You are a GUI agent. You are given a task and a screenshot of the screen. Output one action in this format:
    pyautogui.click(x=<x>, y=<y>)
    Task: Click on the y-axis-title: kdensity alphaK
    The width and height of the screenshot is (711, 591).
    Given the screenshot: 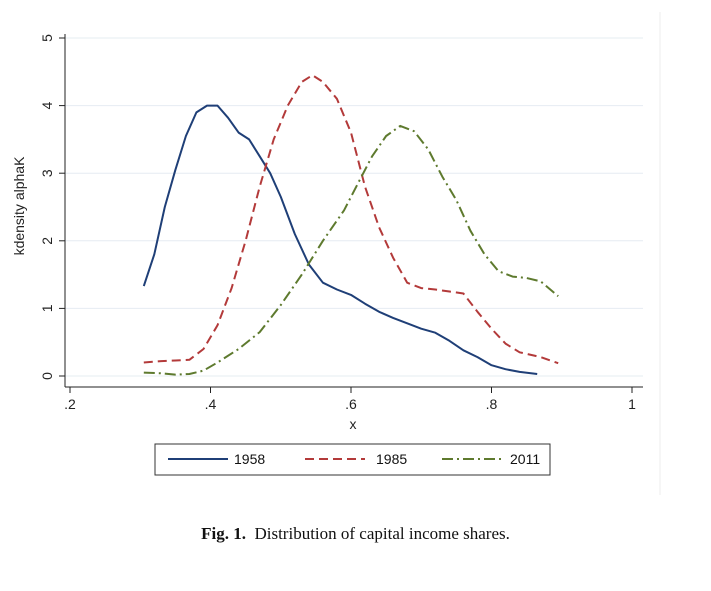 What is the action you would take?
    pyautogui.click(x=19, y=206)
    